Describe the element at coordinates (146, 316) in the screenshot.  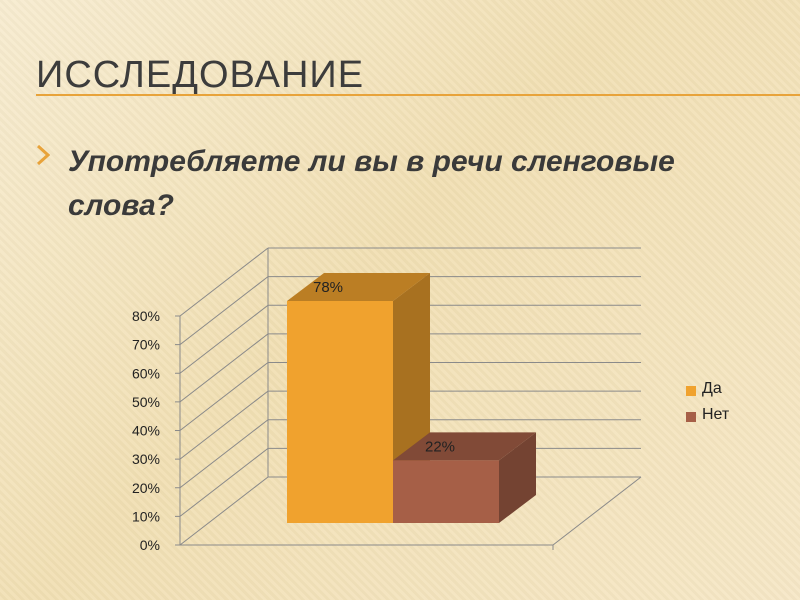
I see `y-tick-label: 80%` at that location.